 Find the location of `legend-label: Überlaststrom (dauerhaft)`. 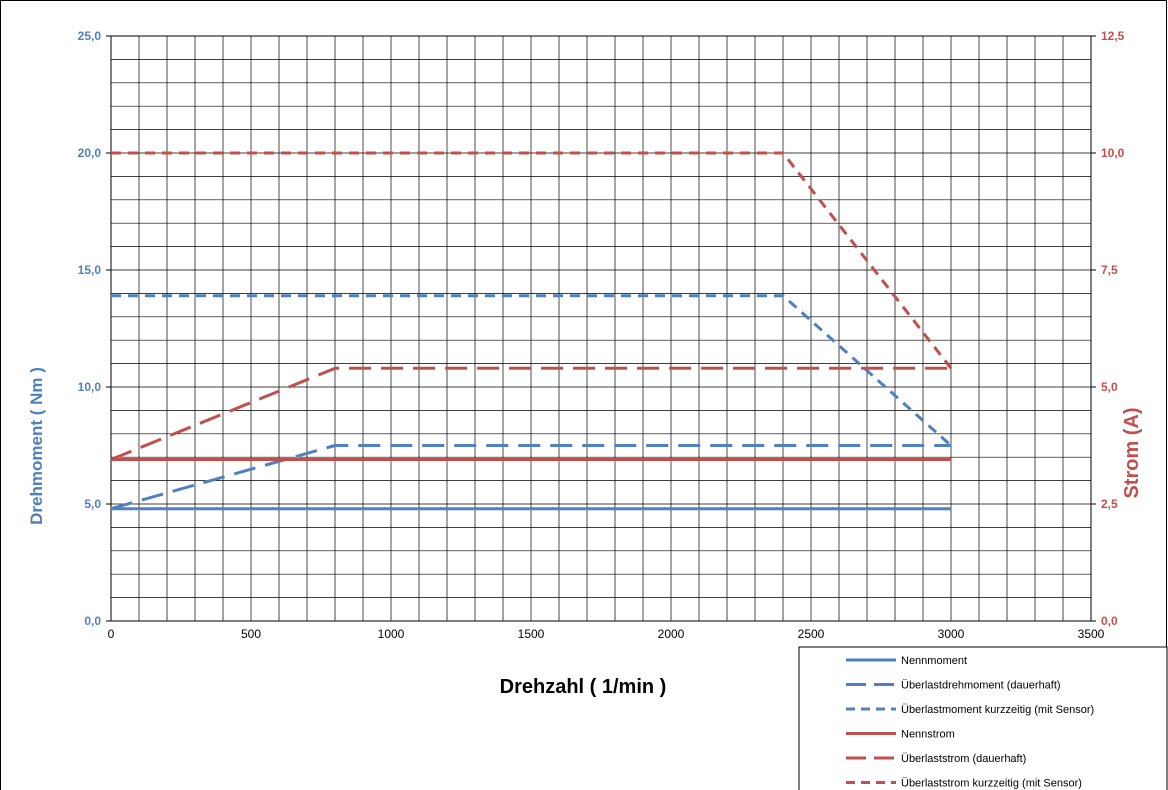

legend-label: Überlaststrom (dauerhaft) is located at coordinates (963, 759).